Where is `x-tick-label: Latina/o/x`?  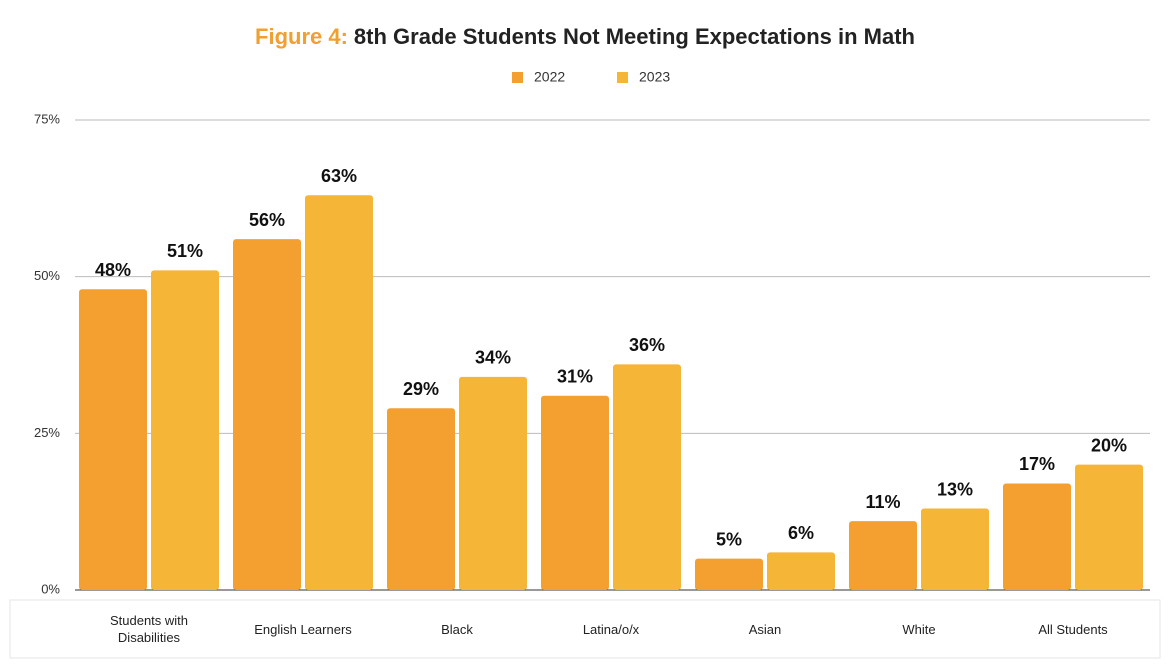 x-tick-label: Latina/o/x is located at coordinates (611, 629).